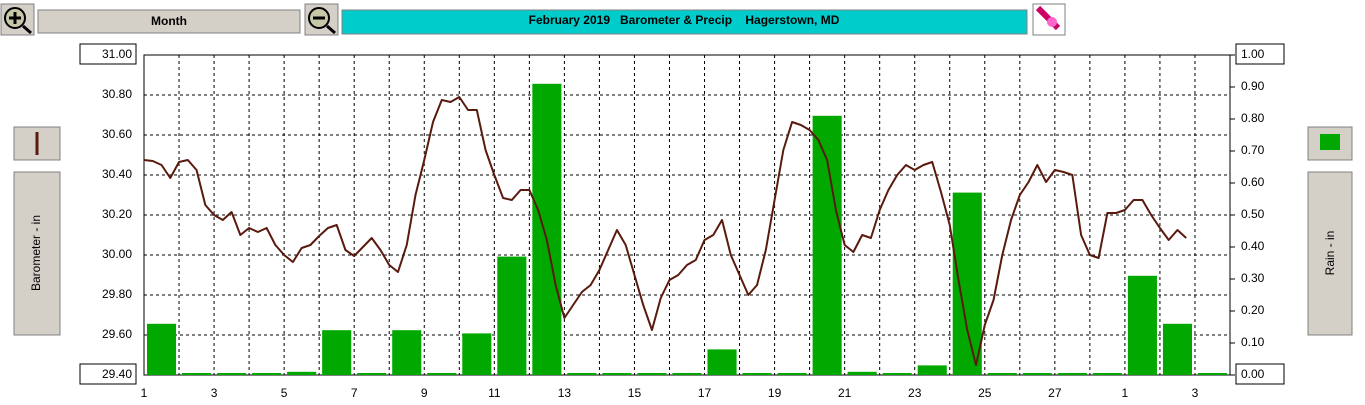  I want to click on x-tick-label: 9, so click(424, 393).